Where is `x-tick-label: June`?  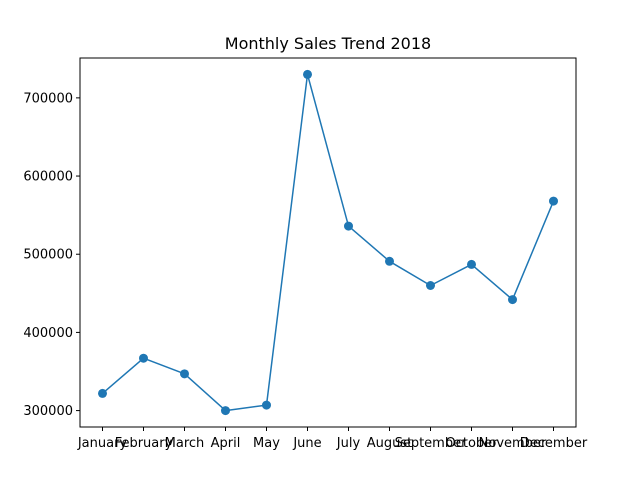
x-tick-label: June is located at coordinates (306, 443).